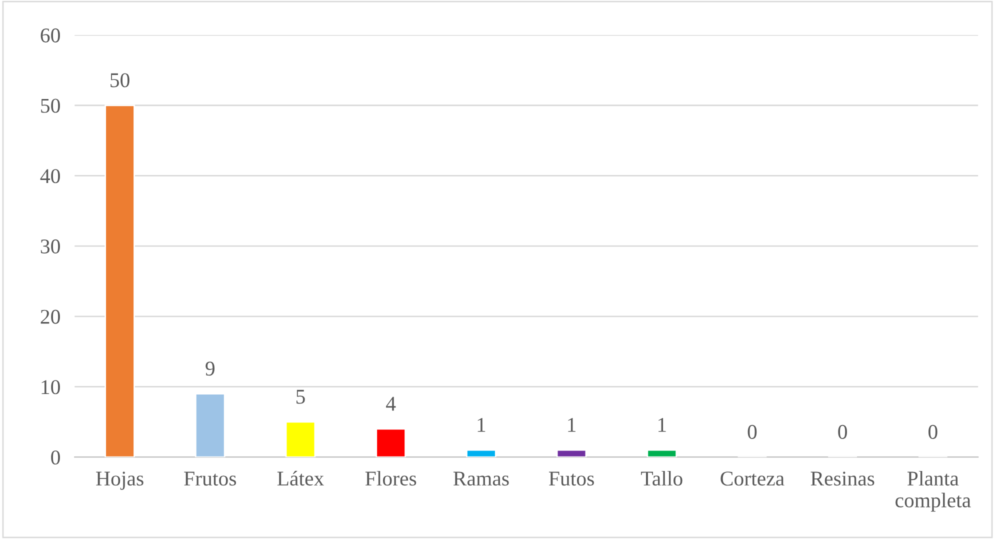  I want to click on x-tick-label: Tallo, so click(661, 478).